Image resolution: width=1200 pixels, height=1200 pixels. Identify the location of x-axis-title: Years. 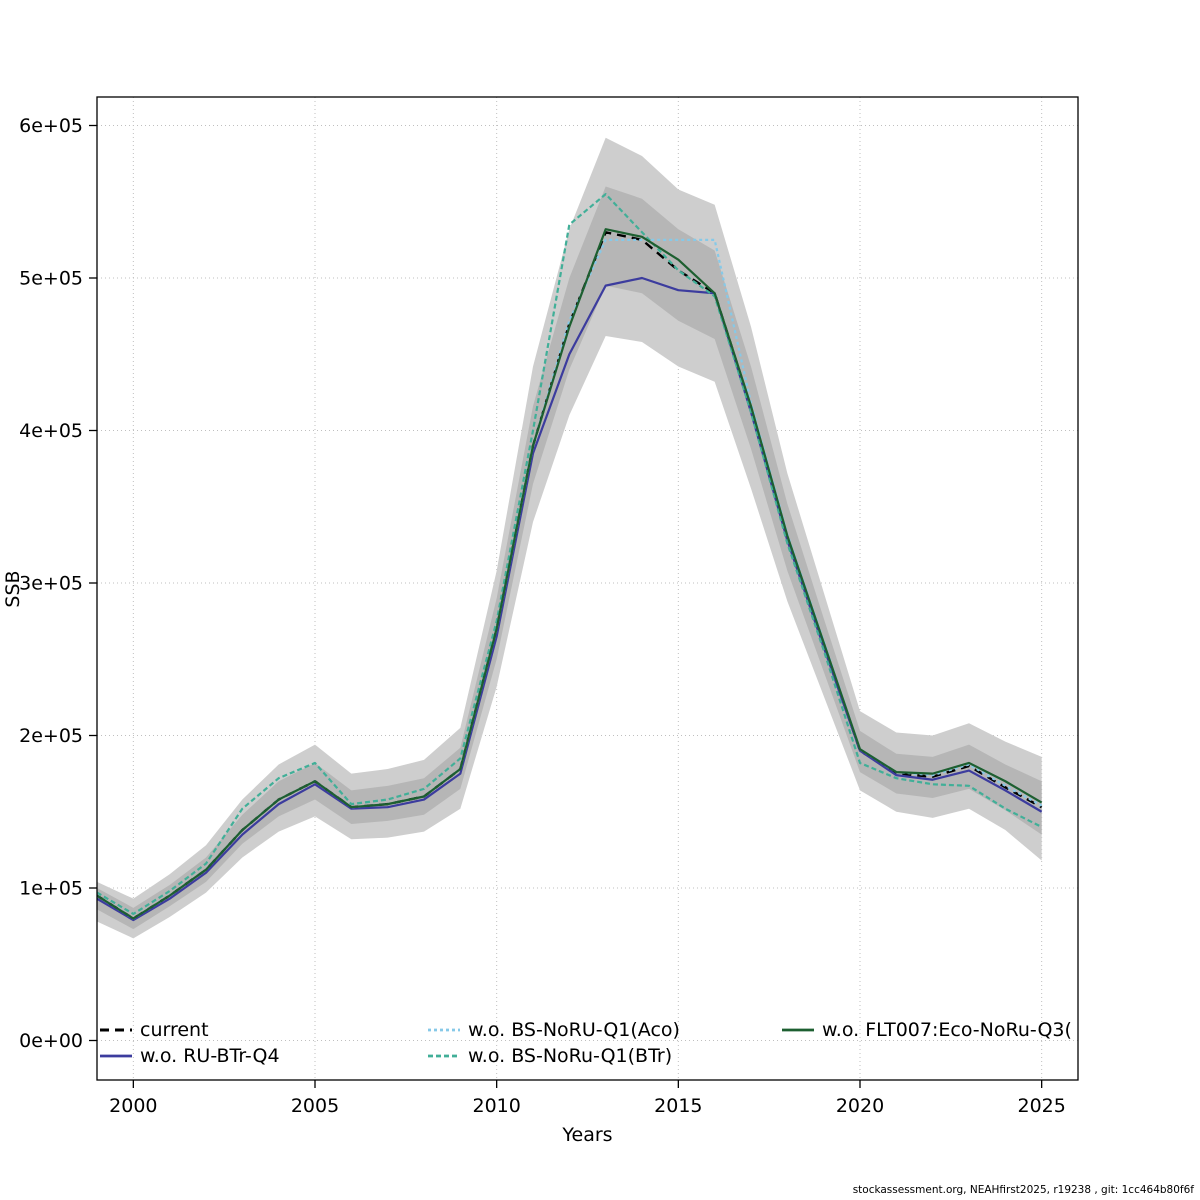
(587, 1135).